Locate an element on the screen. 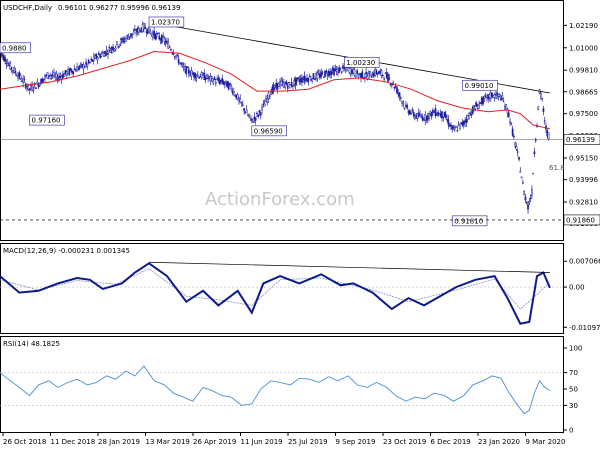 This screenshot has height=454, width=600. symbol-label: USDCHF,Daily is located at coordinates (27, 8).